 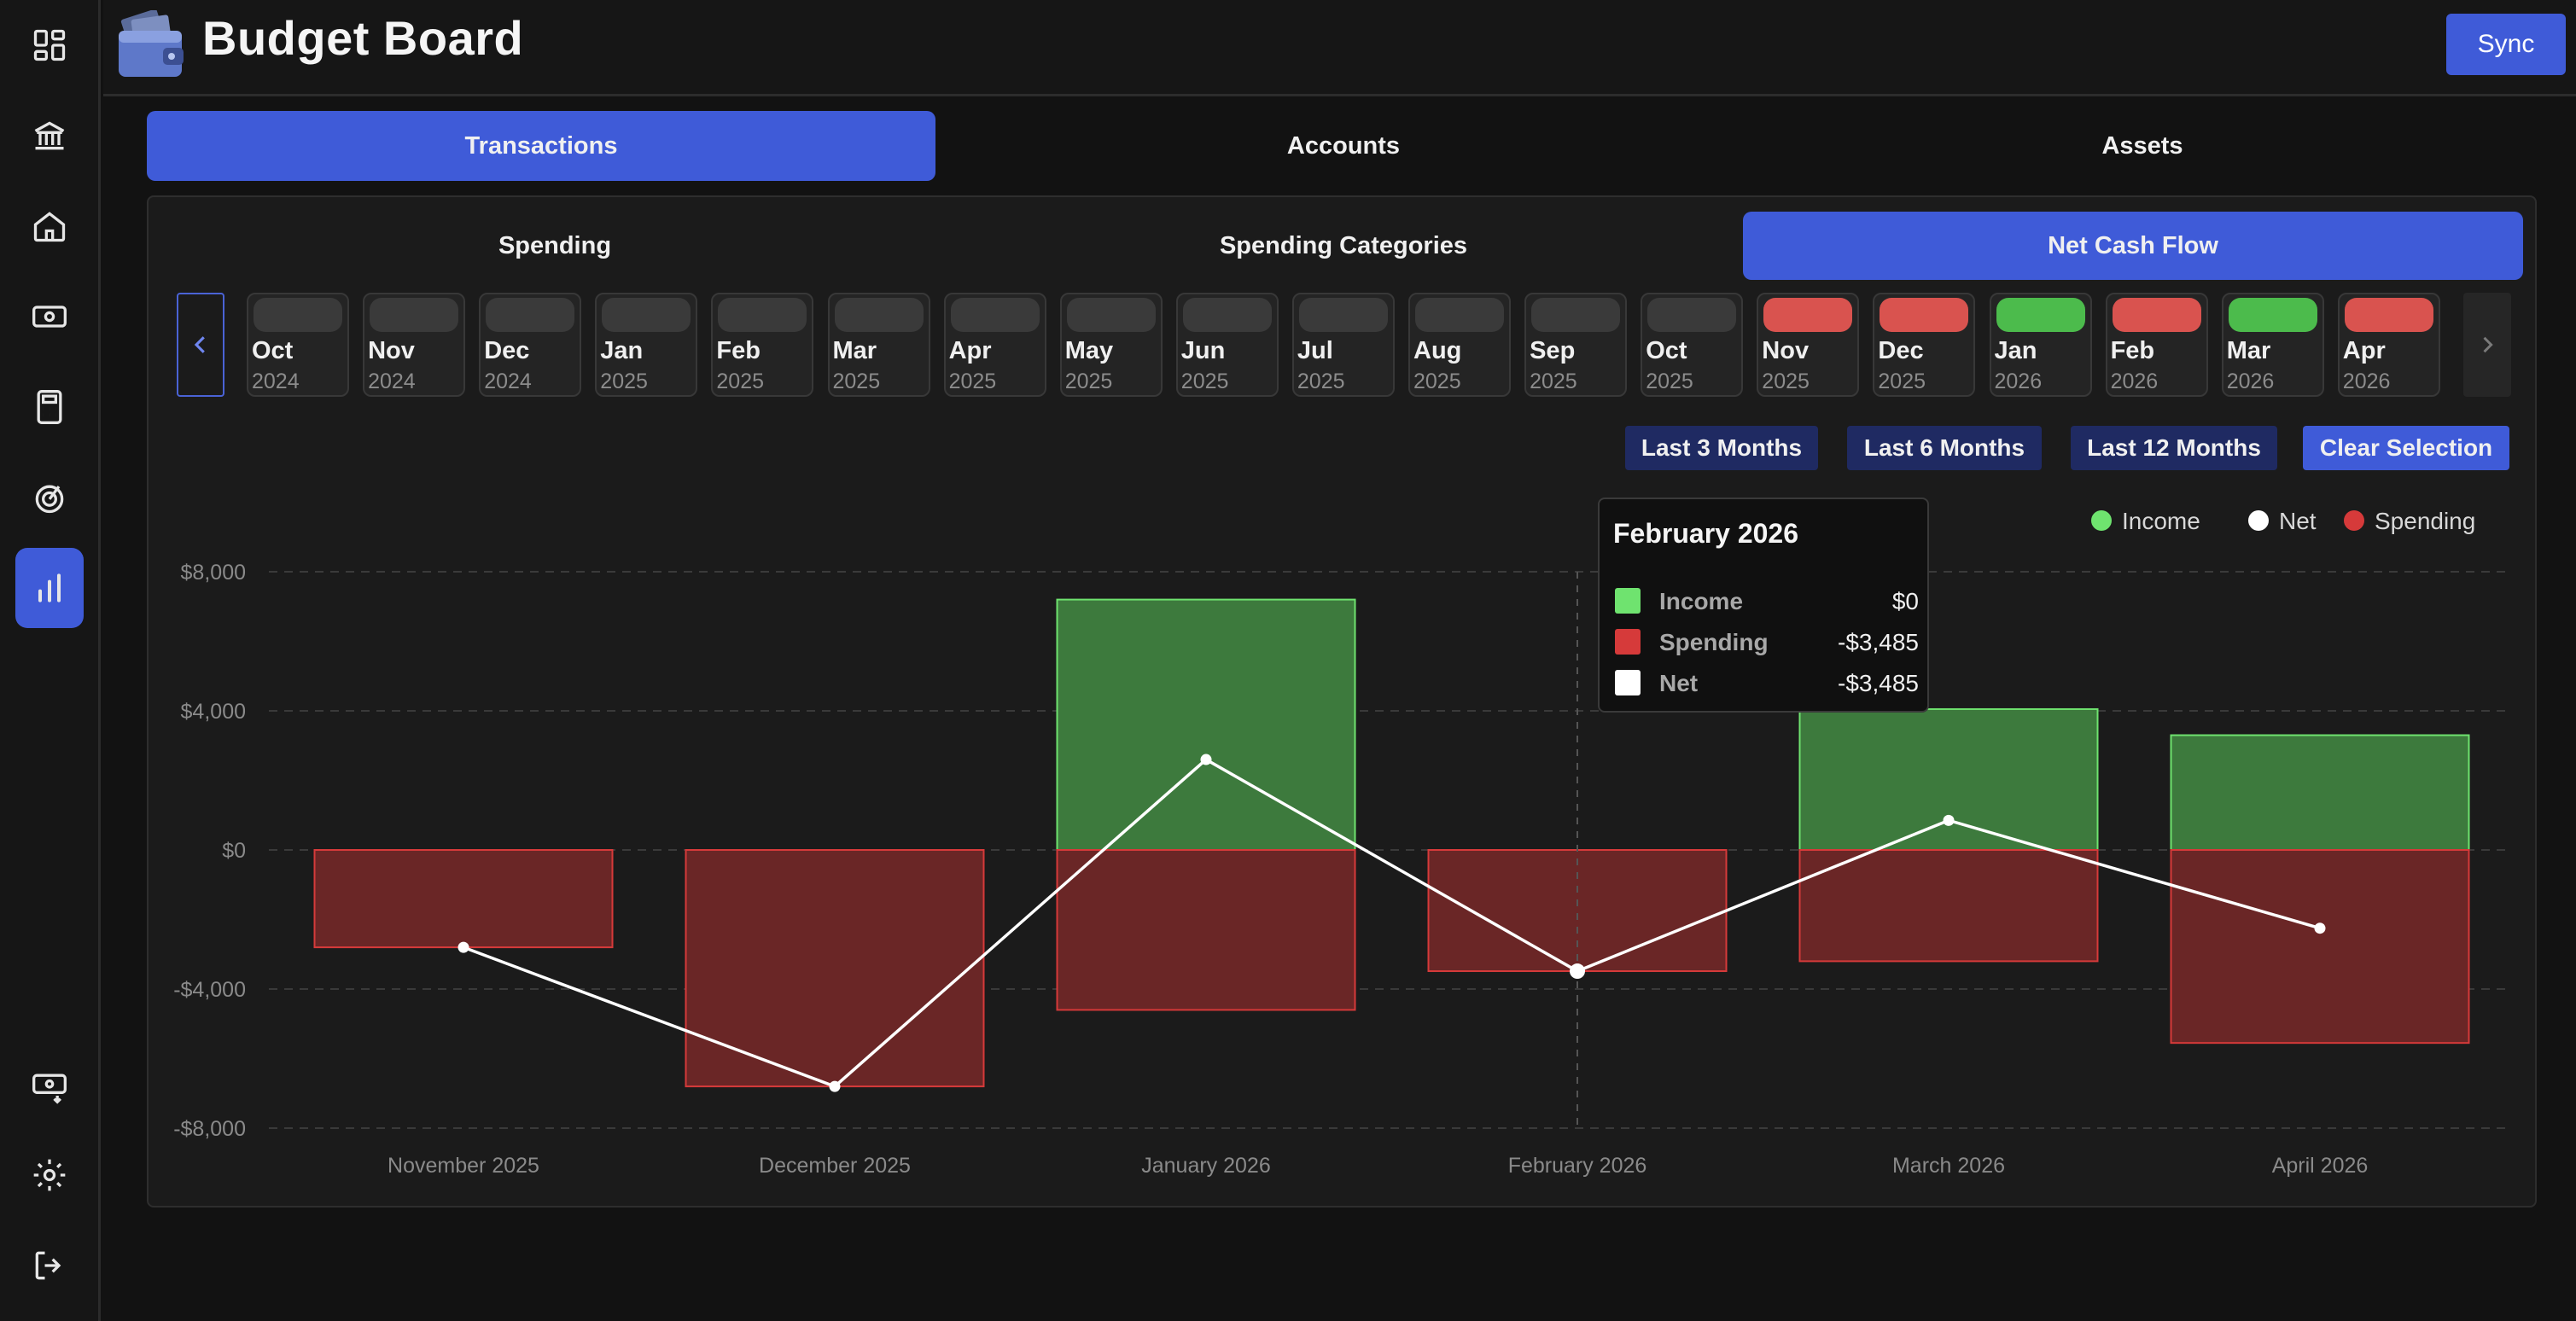 I want to click on sync-button: Sync, so click(x=2506, y=44).